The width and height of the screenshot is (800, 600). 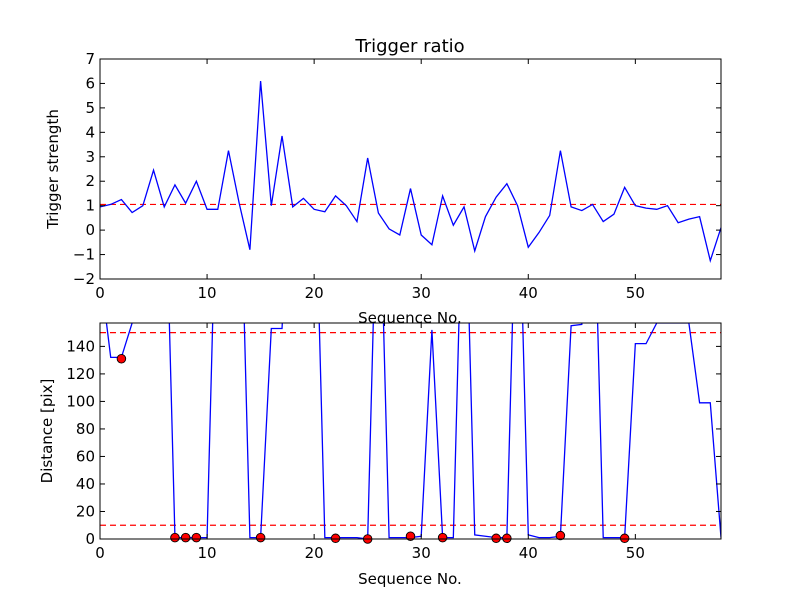 I want to click on y-axis-label: Trigger strength, so click(x=53, y=169).